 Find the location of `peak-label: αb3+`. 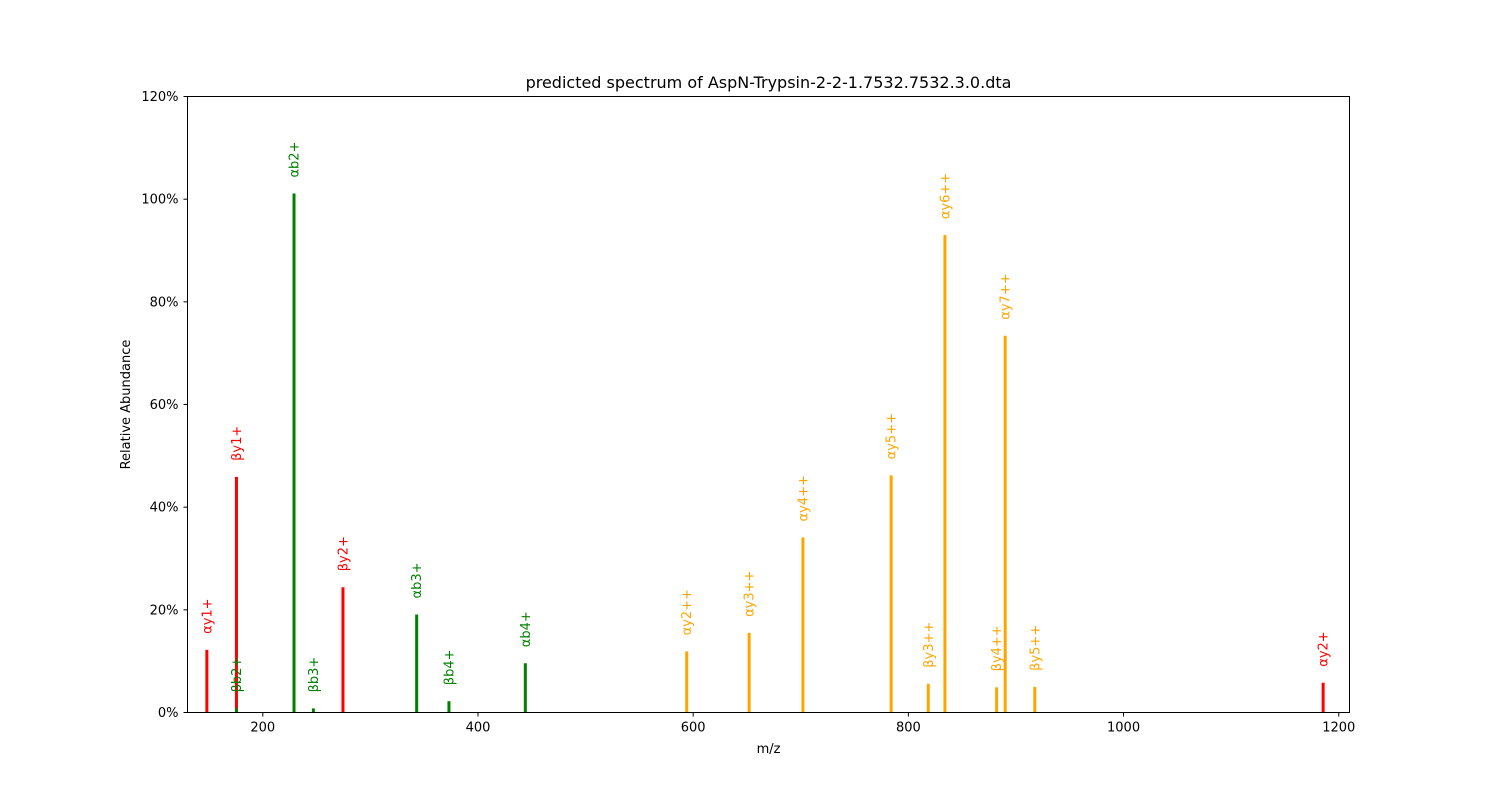

peak-label: αb3+ is located at coordinates (417, 580).